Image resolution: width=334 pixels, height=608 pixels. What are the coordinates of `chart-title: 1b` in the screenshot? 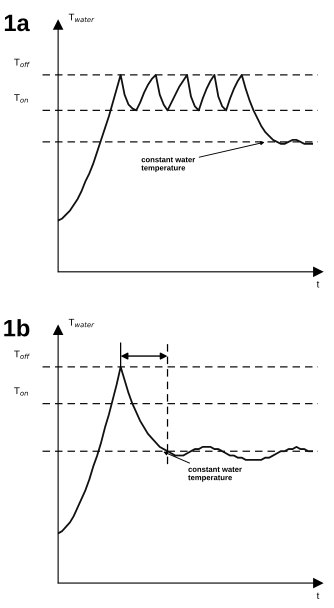 It's located at (17, 327).